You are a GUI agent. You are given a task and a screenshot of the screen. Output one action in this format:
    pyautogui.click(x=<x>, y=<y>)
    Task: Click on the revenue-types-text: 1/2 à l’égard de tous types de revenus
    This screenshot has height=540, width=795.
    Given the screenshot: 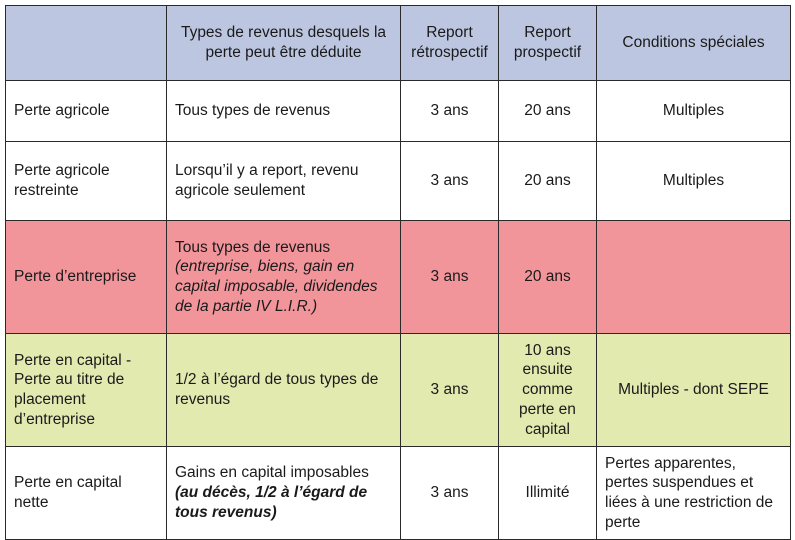 What is the action you would take?
    pyautogui.click(x=277, y=389)
    